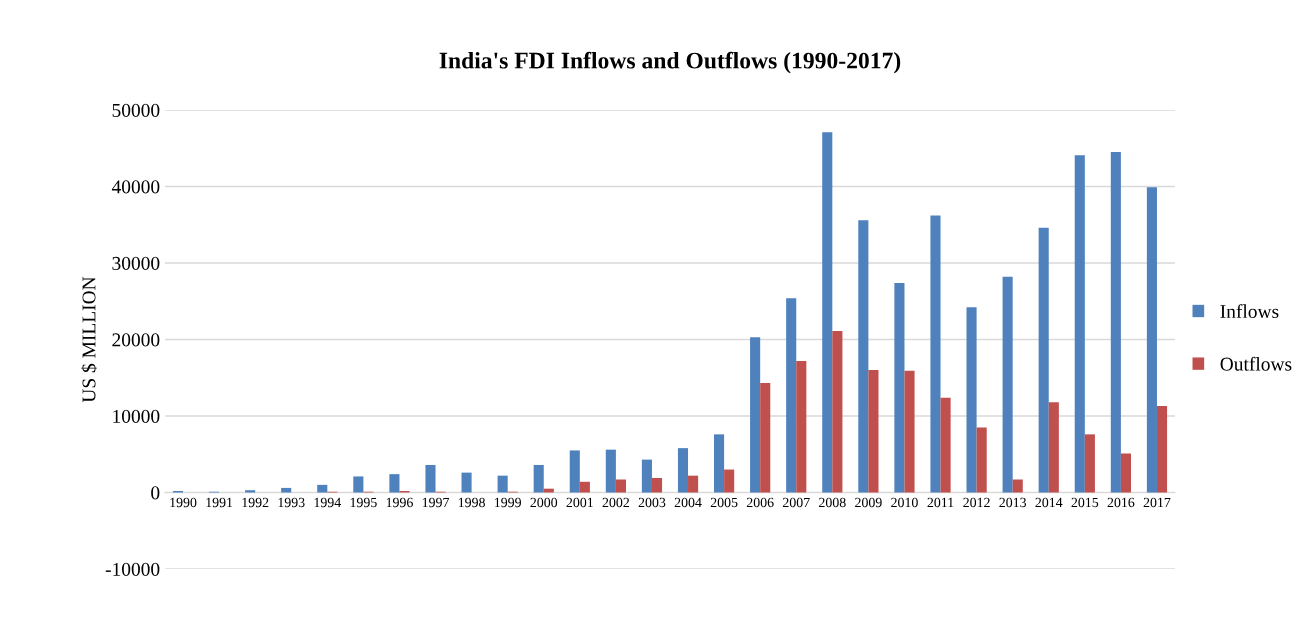  Describe the element at coordinates (471, 502) in the screenshot. I see `x-tick-label: 1998` at that location.